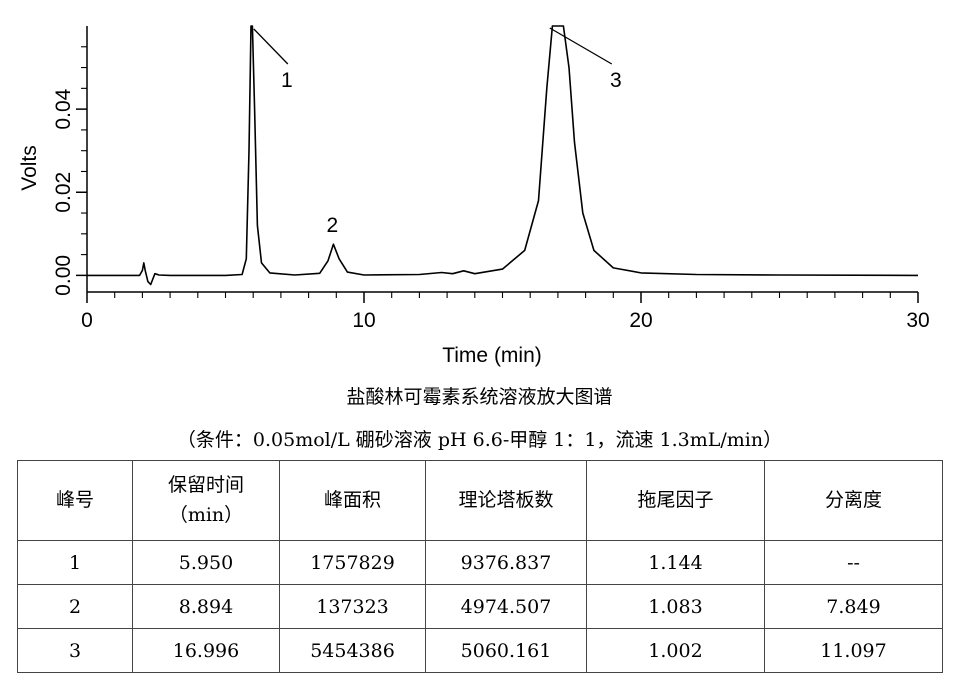 The image size is (959, 698). What do you see at coordinates (506, 650) in the screenshot?
I see `cell-theoretical-plates: 5060.161` at bounding box center [506, 650].